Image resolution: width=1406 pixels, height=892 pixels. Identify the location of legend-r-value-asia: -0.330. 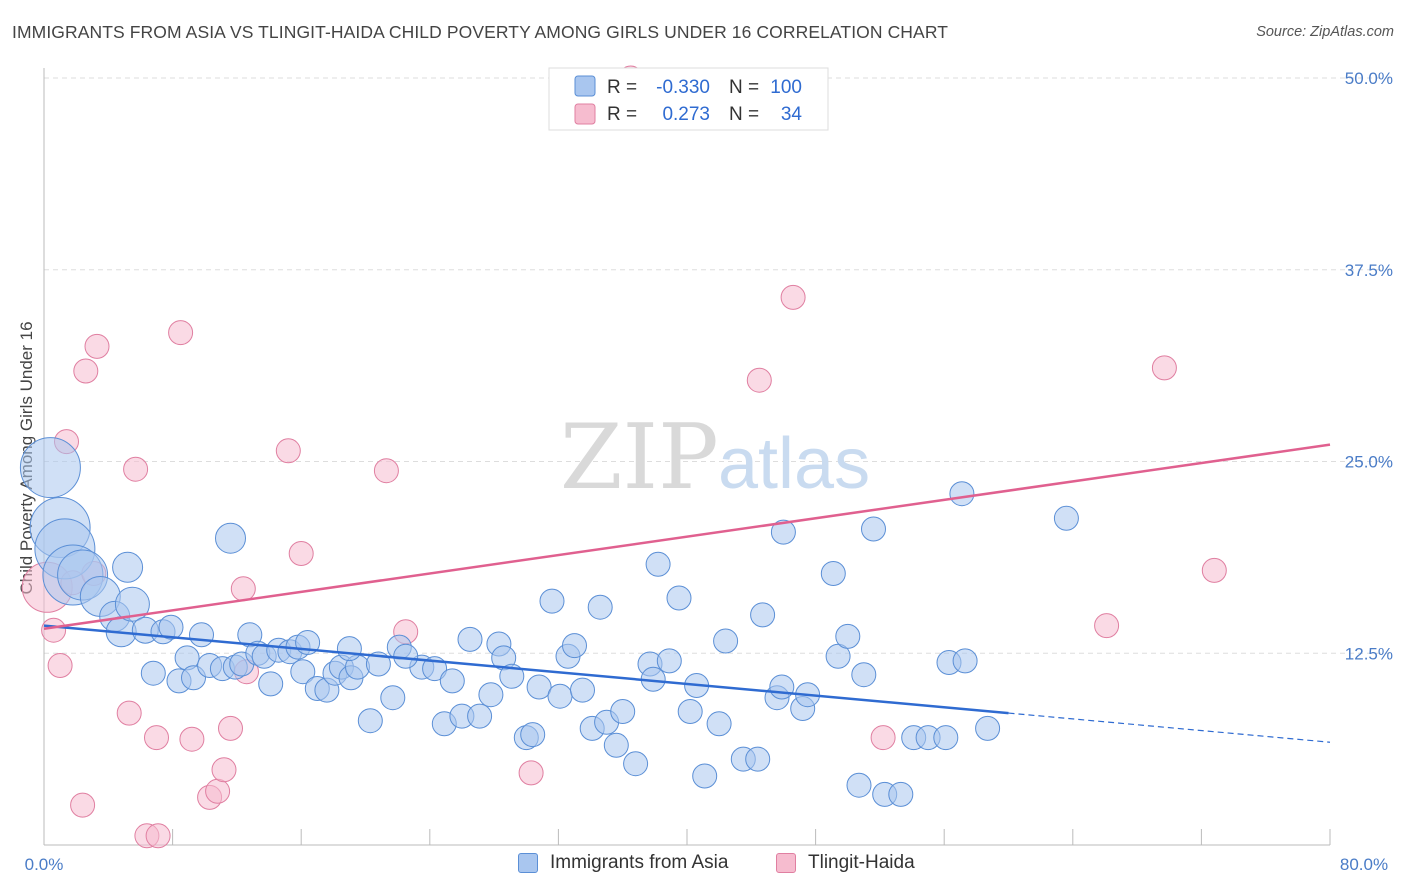
(683, 87).